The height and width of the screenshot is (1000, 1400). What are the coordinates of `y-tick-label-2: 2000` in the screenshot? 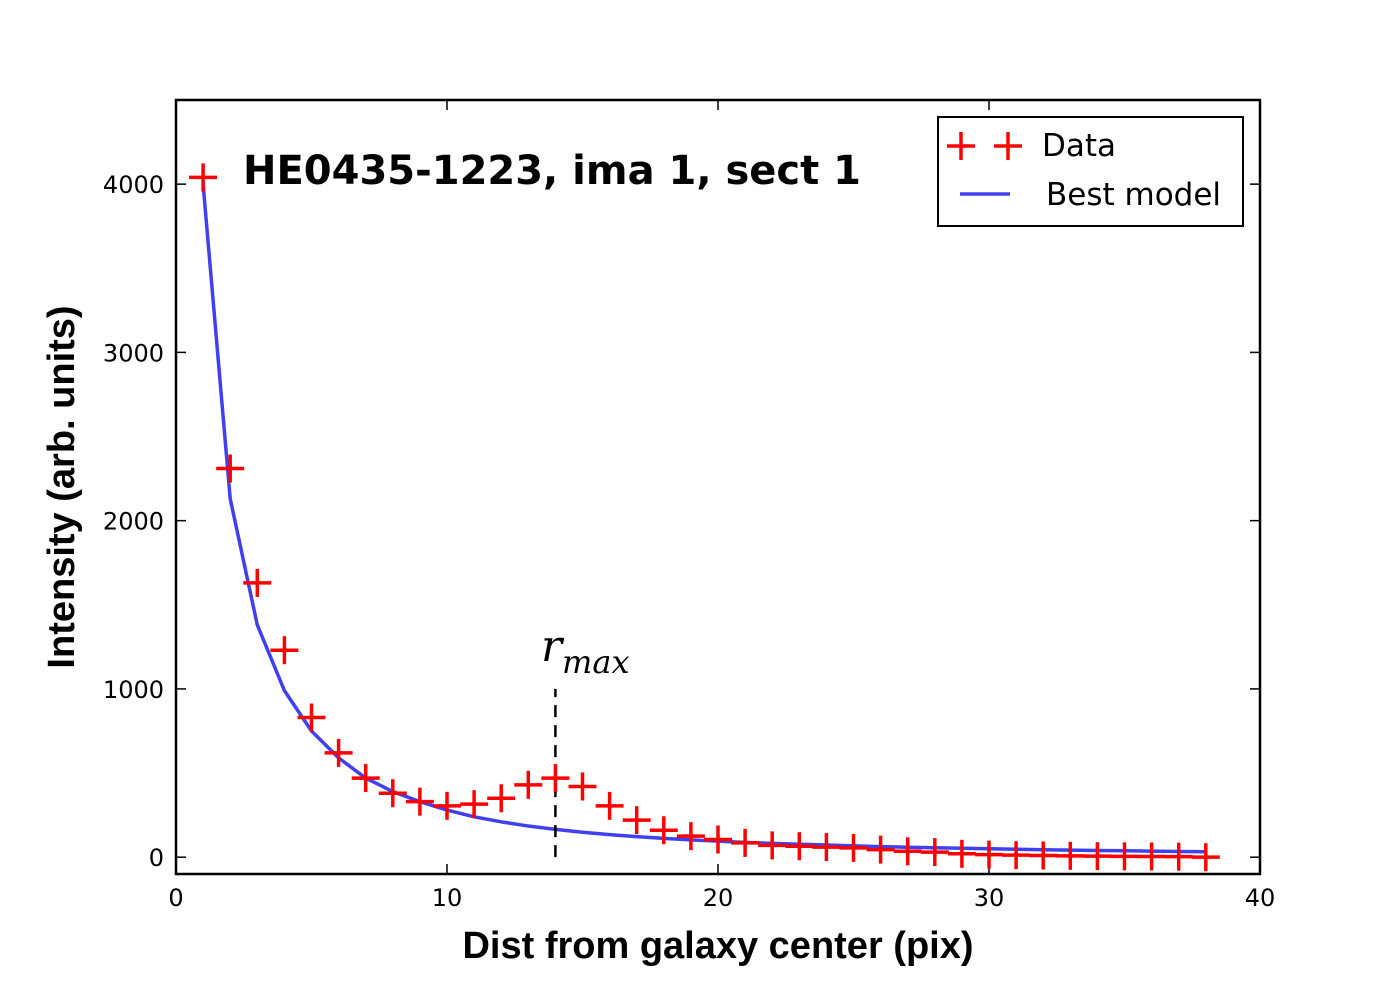 It's located at (133, 522).